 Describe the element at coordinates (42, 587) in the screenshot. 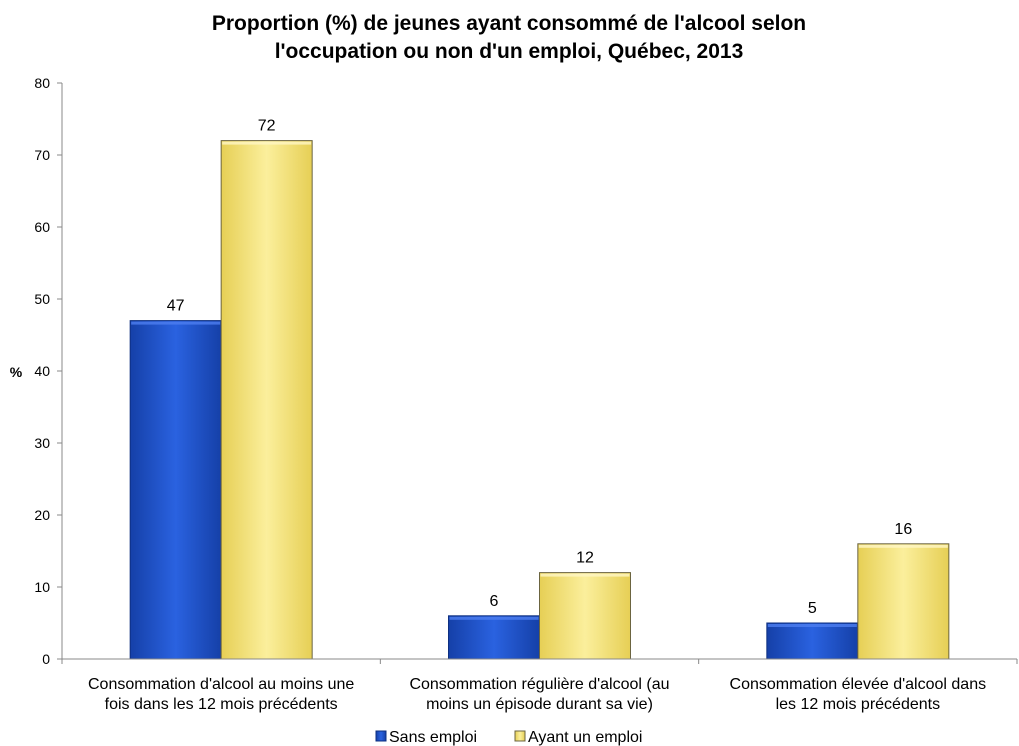

I see `y-tick-label: 10` at that location.